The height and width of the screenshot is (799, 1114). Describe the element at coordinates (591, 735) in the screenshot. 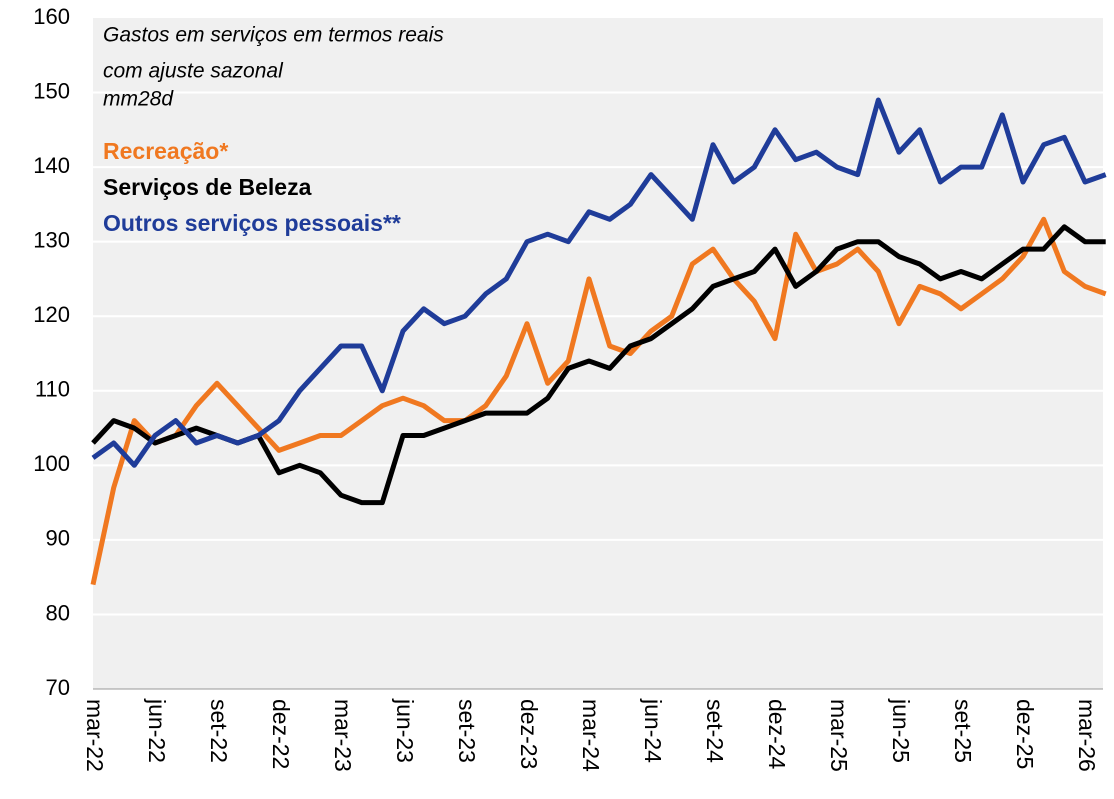

I see `x-tick-label: mar-24` at that location.